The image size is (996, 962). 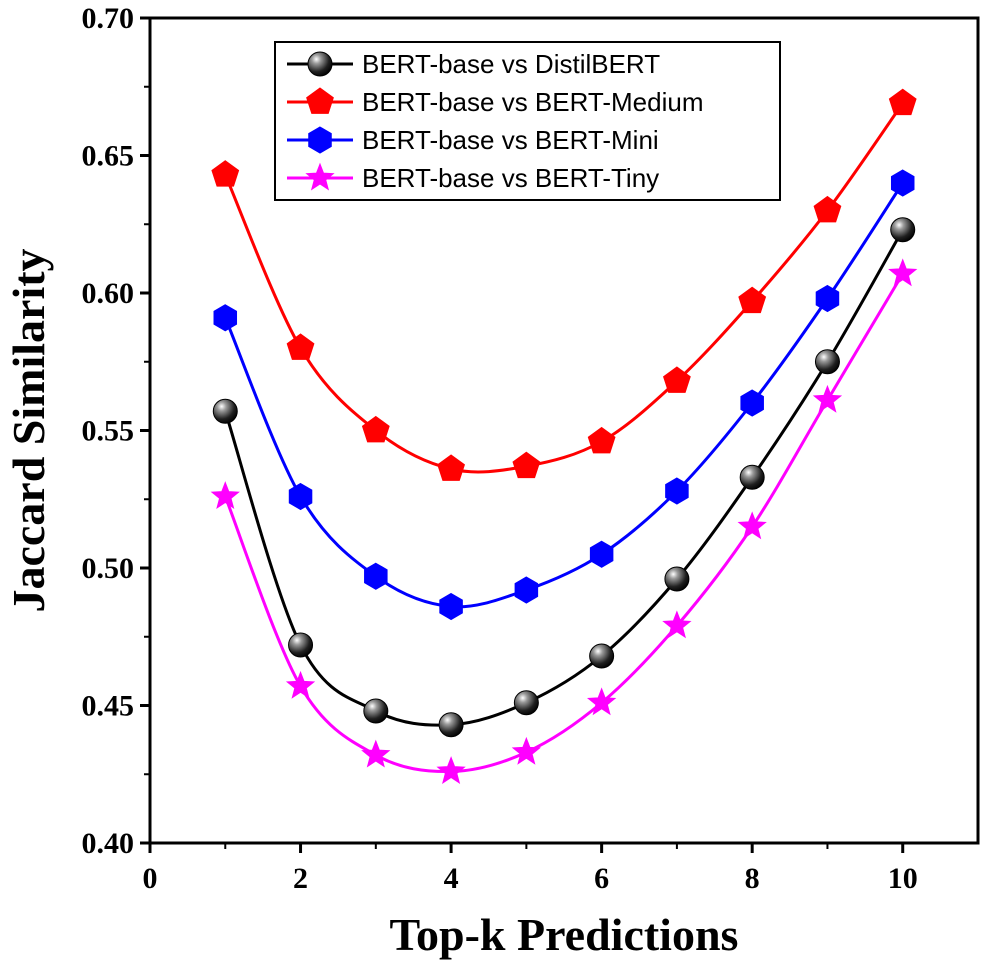 I want to click on legend-box, so click(x=527, y=121).